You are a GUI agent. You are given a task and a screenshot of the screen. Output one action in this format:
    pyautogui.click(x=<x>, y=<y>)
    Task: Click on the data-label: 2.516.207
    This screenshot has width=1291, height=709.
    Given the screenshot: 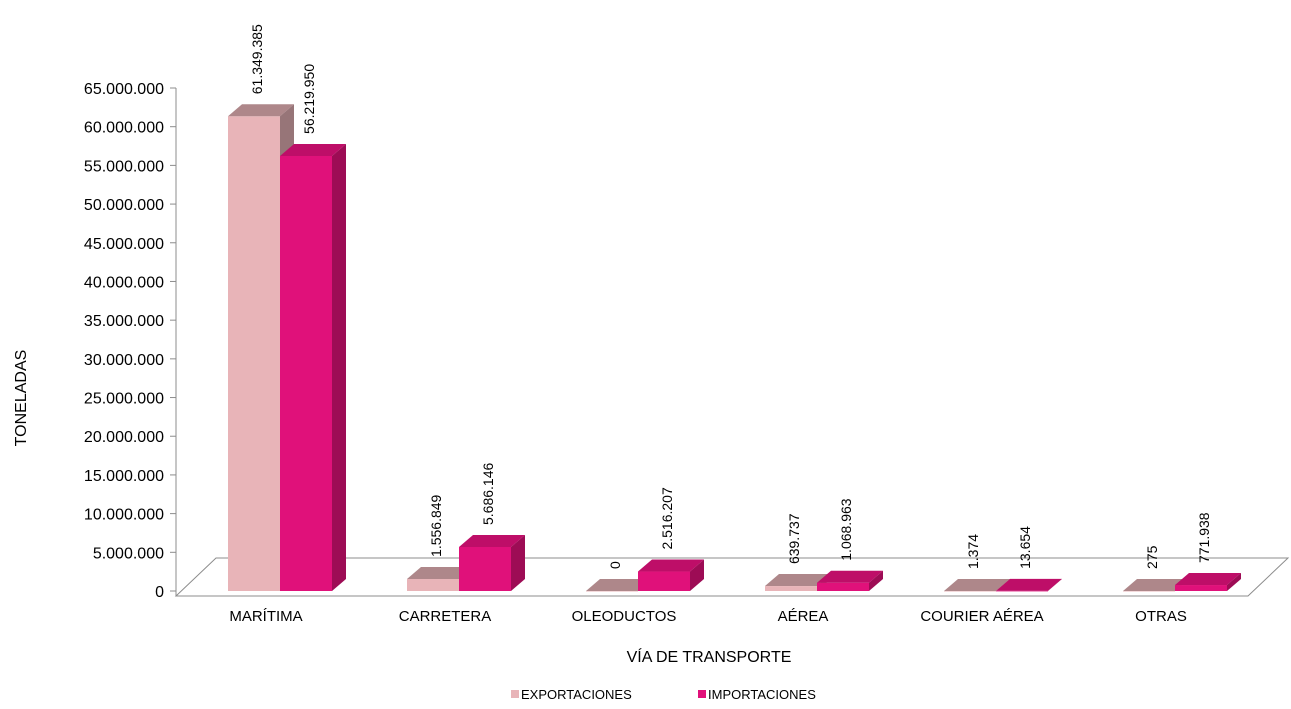 What is the action you would take?
    pyautogui.click(x=667, y=518)
    